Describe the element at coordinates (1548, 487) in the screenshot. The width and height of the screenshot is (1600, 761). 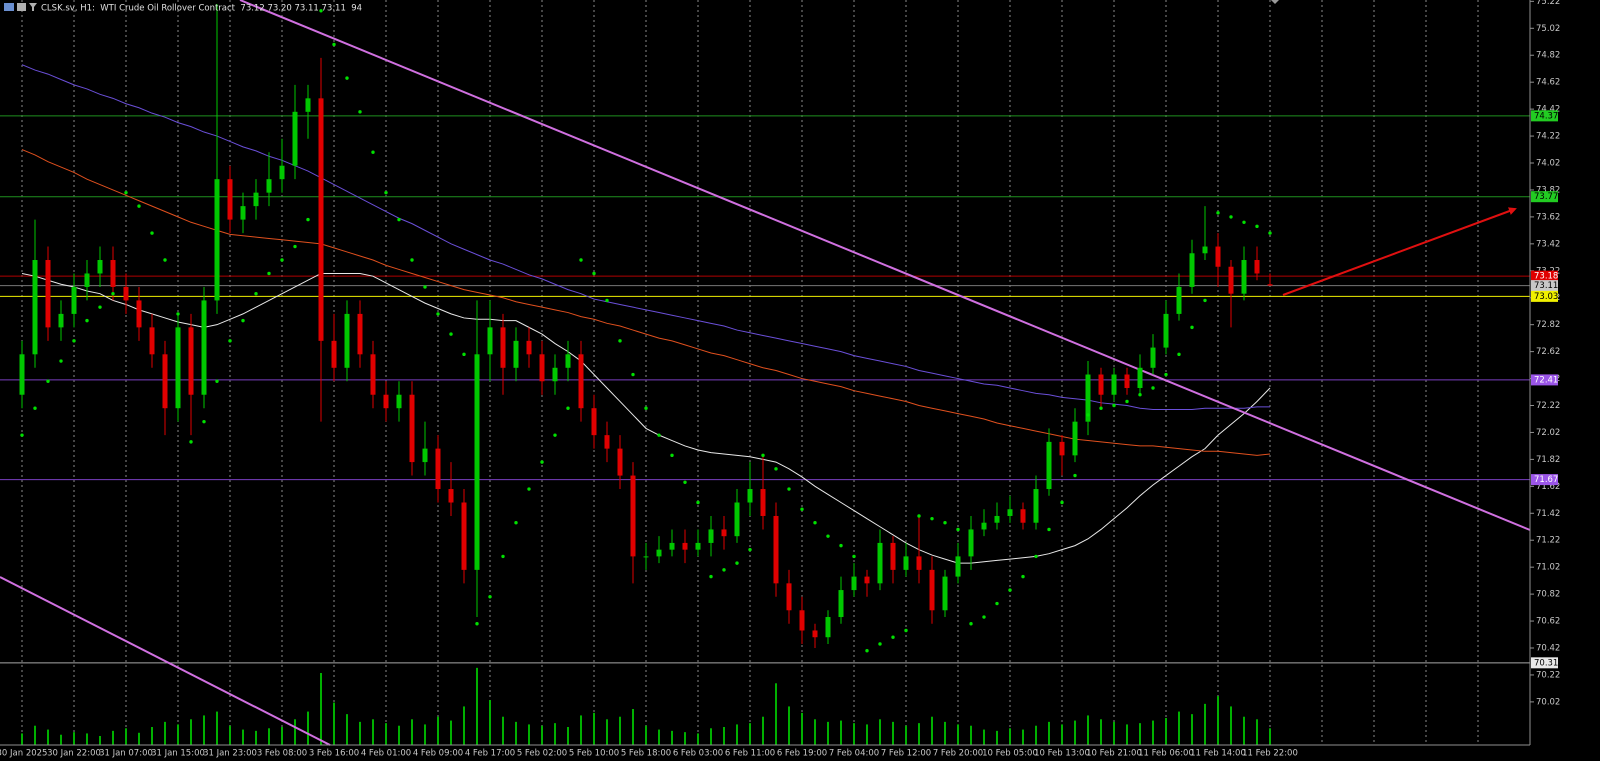
I see `y-tick-label: 71.62` at that location.